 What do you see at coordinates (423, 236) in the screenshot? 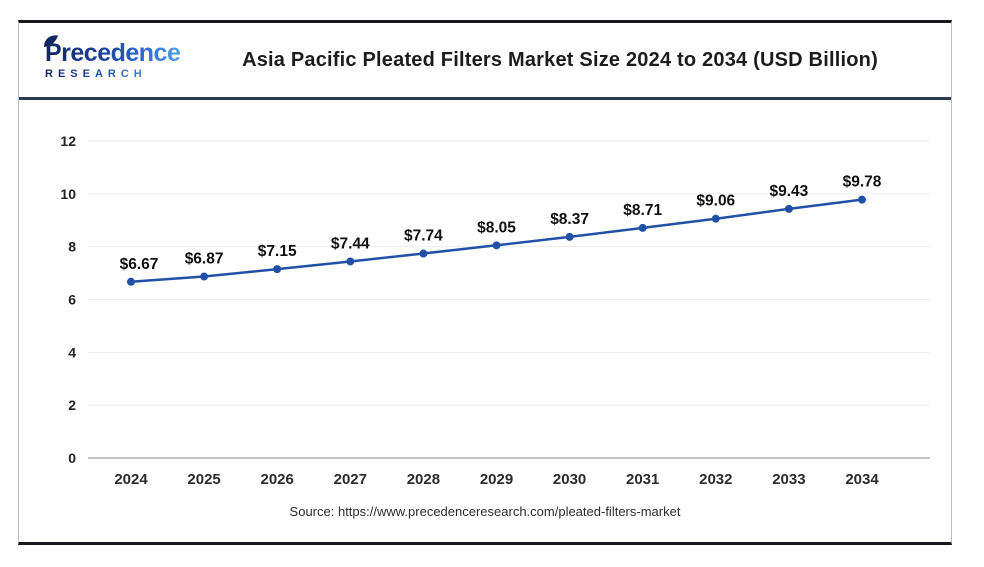
I see `data-point-label: $7.74` at bounding box center [423, 236].